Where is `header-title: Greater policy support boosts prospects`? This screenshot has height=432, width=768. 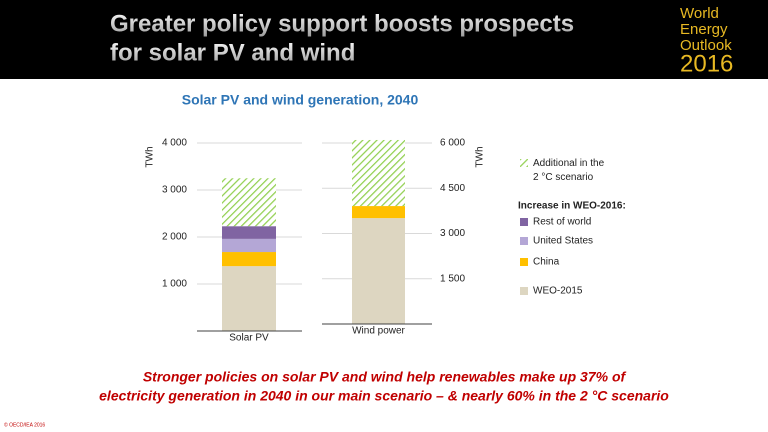
header-title: Greater policy support boosts prospects is located at coordinates (342, 23).